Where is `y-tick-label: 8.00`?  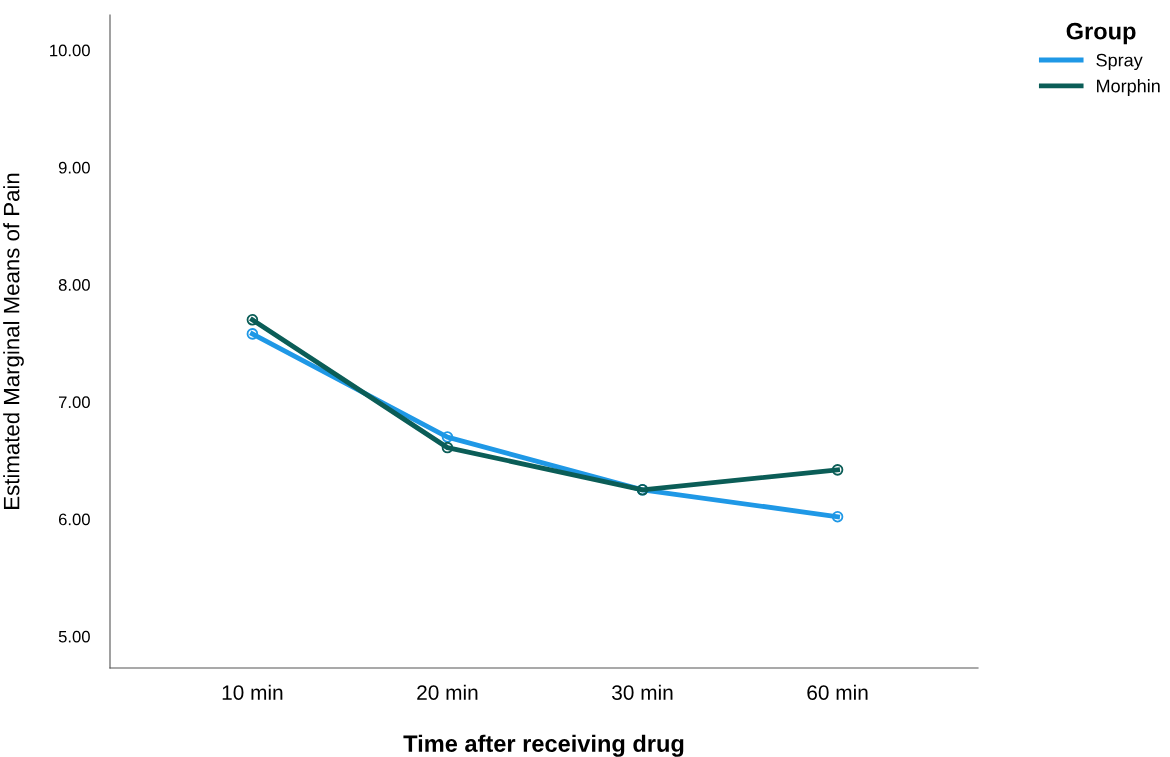 y-tick-label: 8.00 is located at coordinates (74, 285).